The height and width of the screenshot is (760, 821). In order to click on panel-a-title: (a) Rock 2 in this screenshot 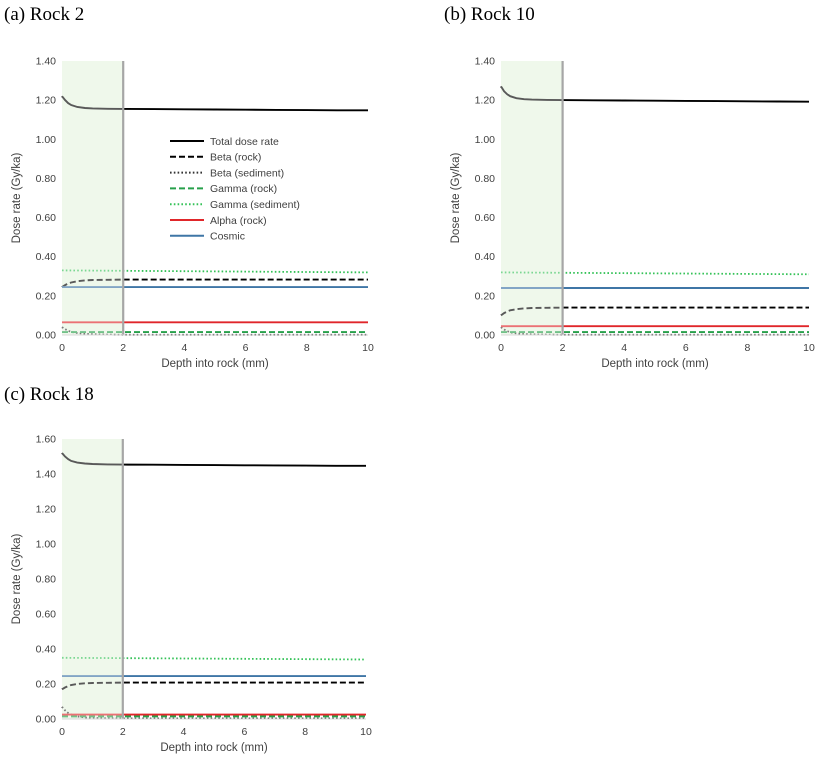, I will do `click(44, 14)`.